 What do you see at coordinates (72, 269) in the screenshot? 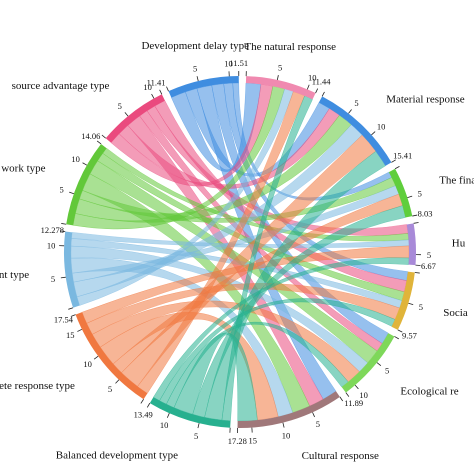
I see `segment-arc-dominant-type` at bounding box center [72, 269].